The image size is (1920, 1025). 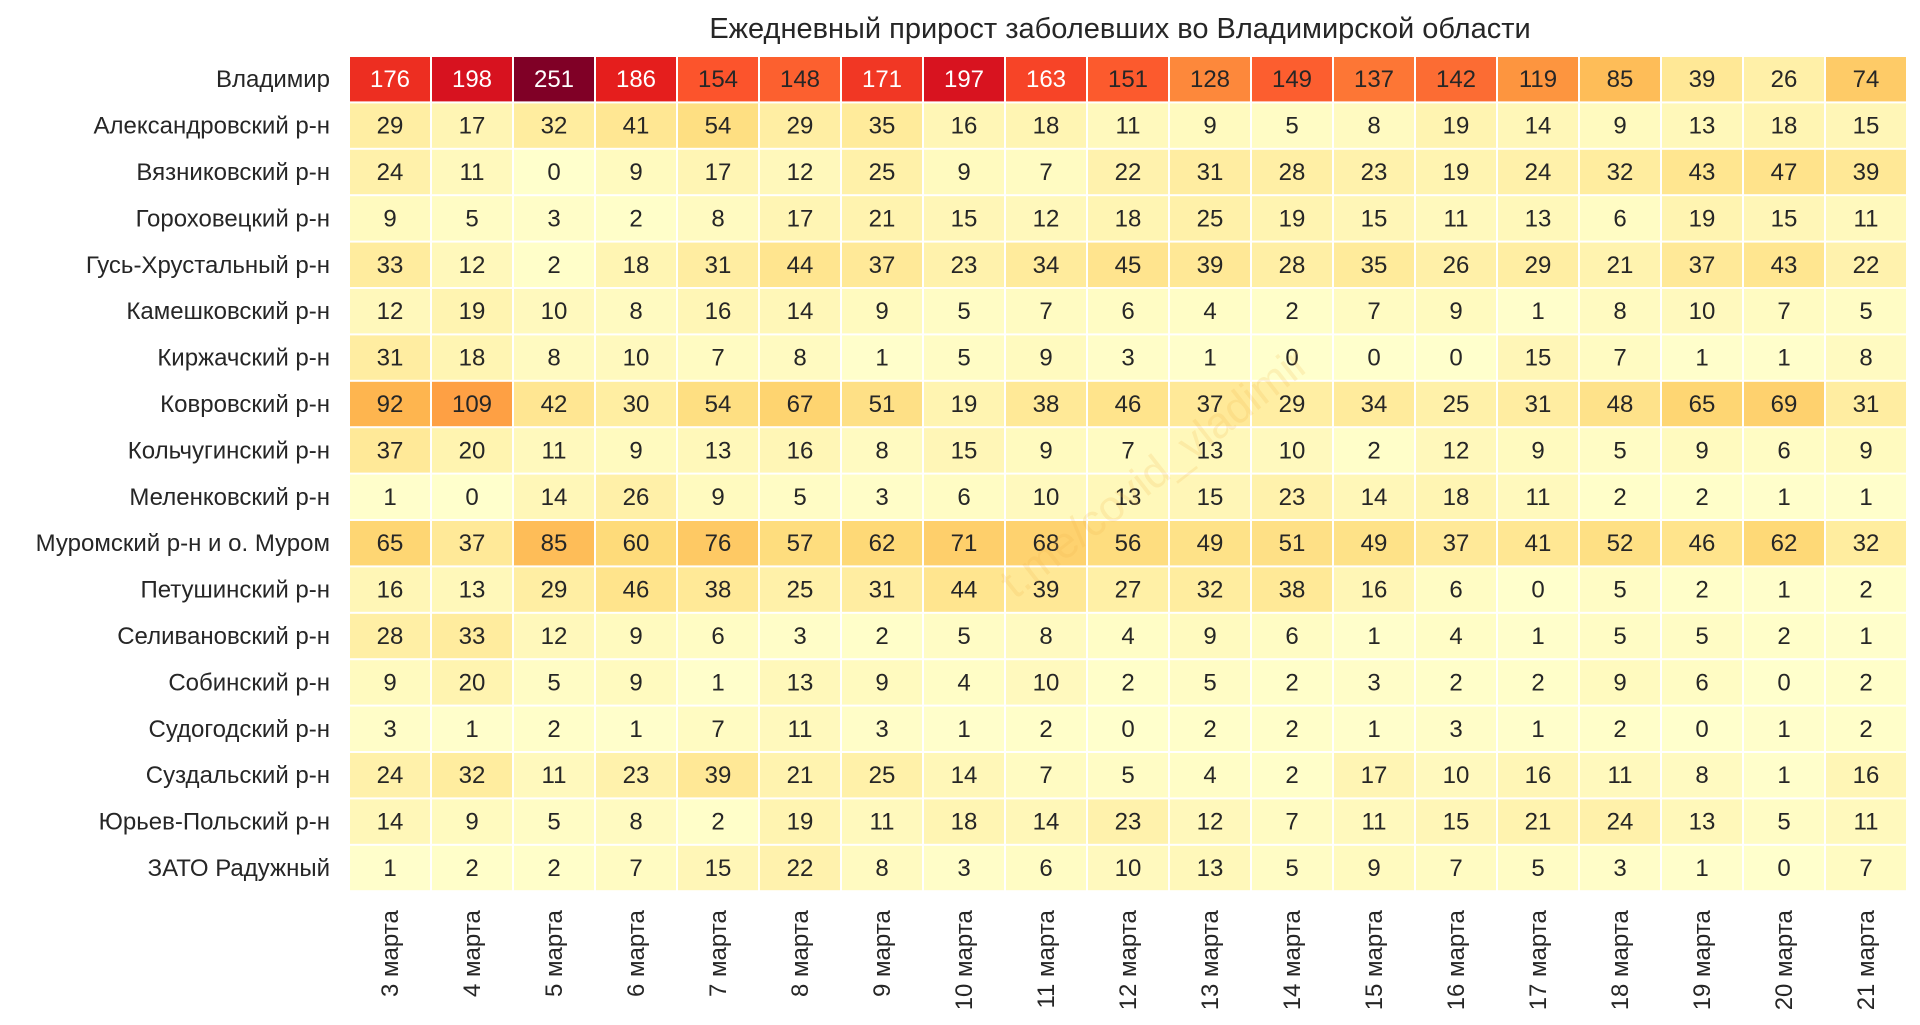 I want to click on column-label: 3 марта, so click(x=390, y=953).